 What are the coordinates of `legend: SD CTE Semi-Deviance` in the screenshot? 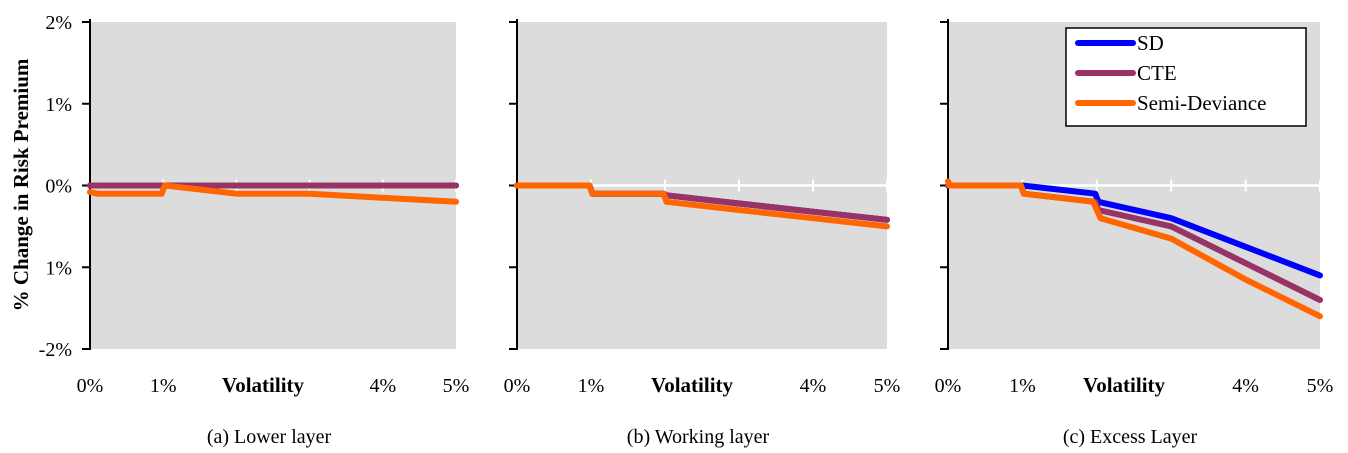 It's located at (1186, 77).